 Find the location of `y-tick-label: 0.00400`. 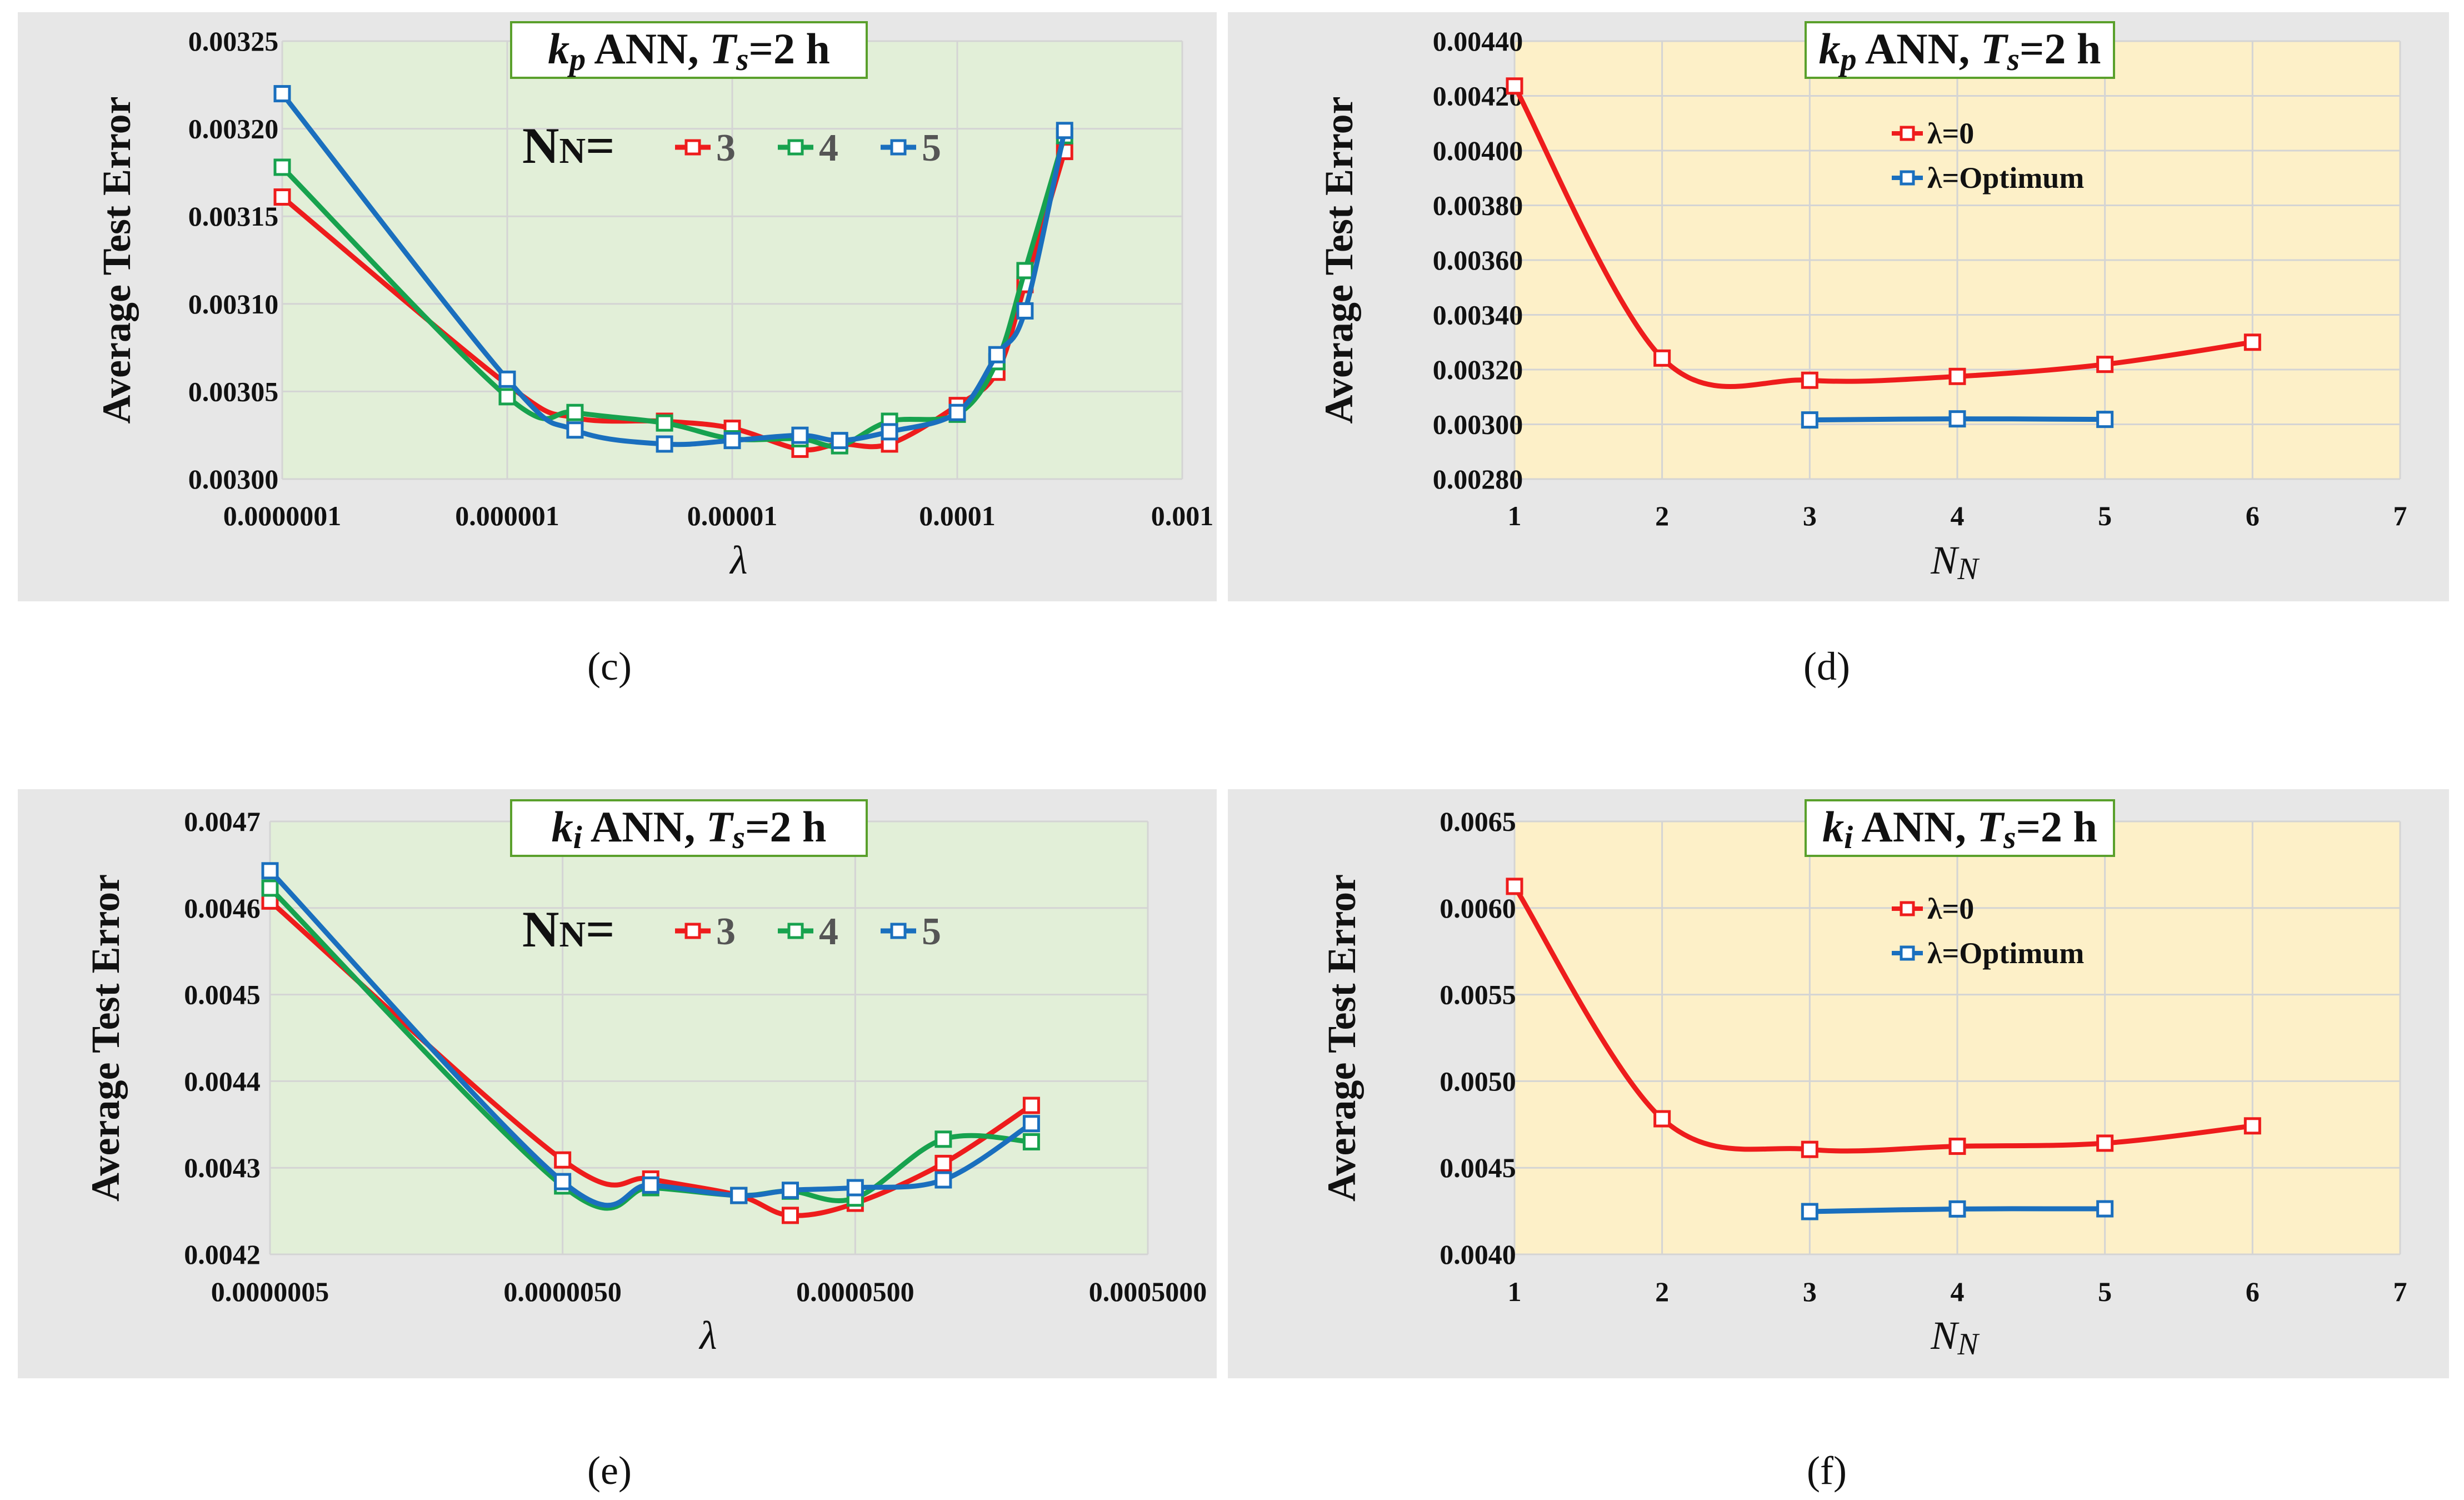

y-tick-label: 0.00400 is located at coordinates (1478, 150).